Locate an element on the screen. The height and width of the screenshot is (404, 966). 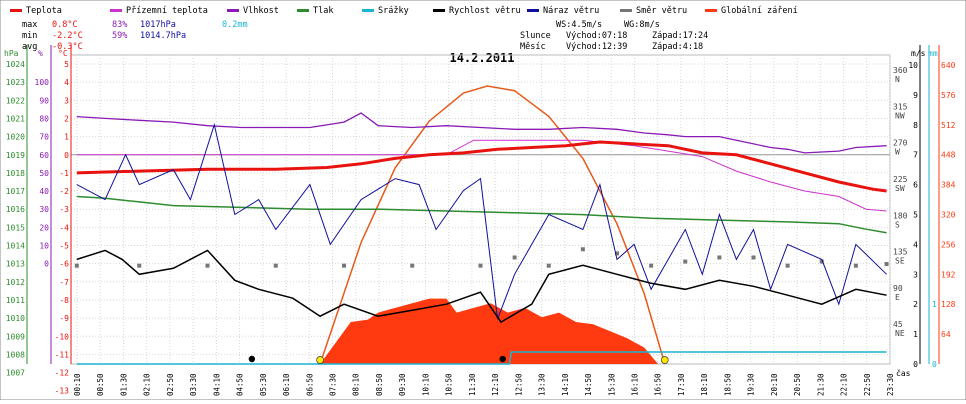
x-tick-label: 13:30 is located at coordinates (542, 384).